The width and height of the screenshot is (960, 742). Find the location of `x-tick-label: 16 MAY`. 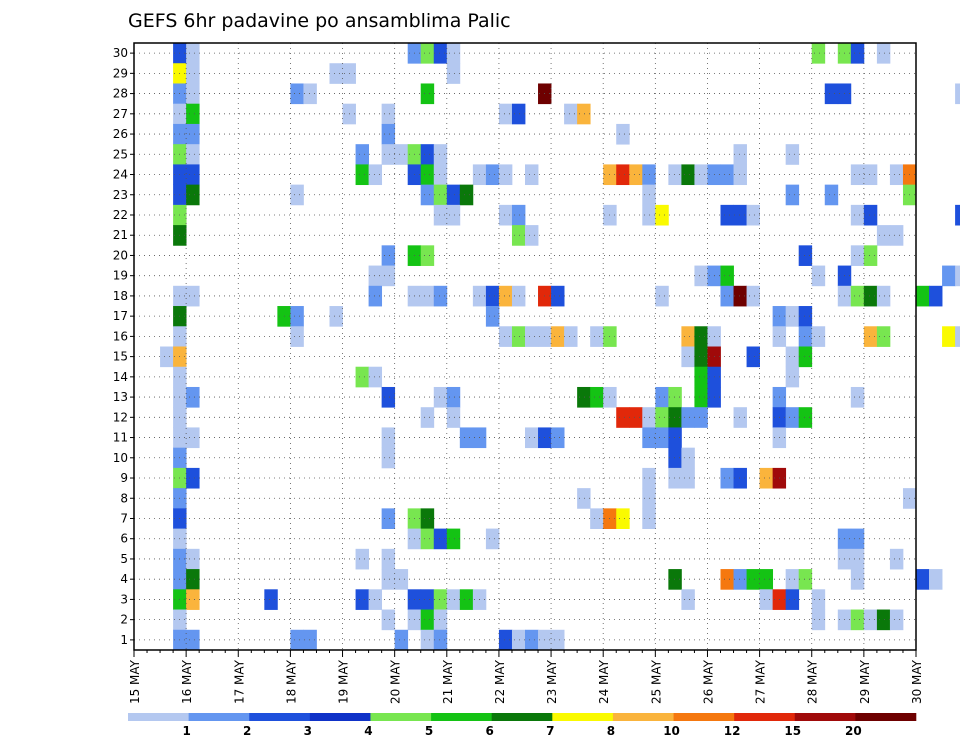

x-tick-label: 16 MAY is located at coordinates (187, 681).